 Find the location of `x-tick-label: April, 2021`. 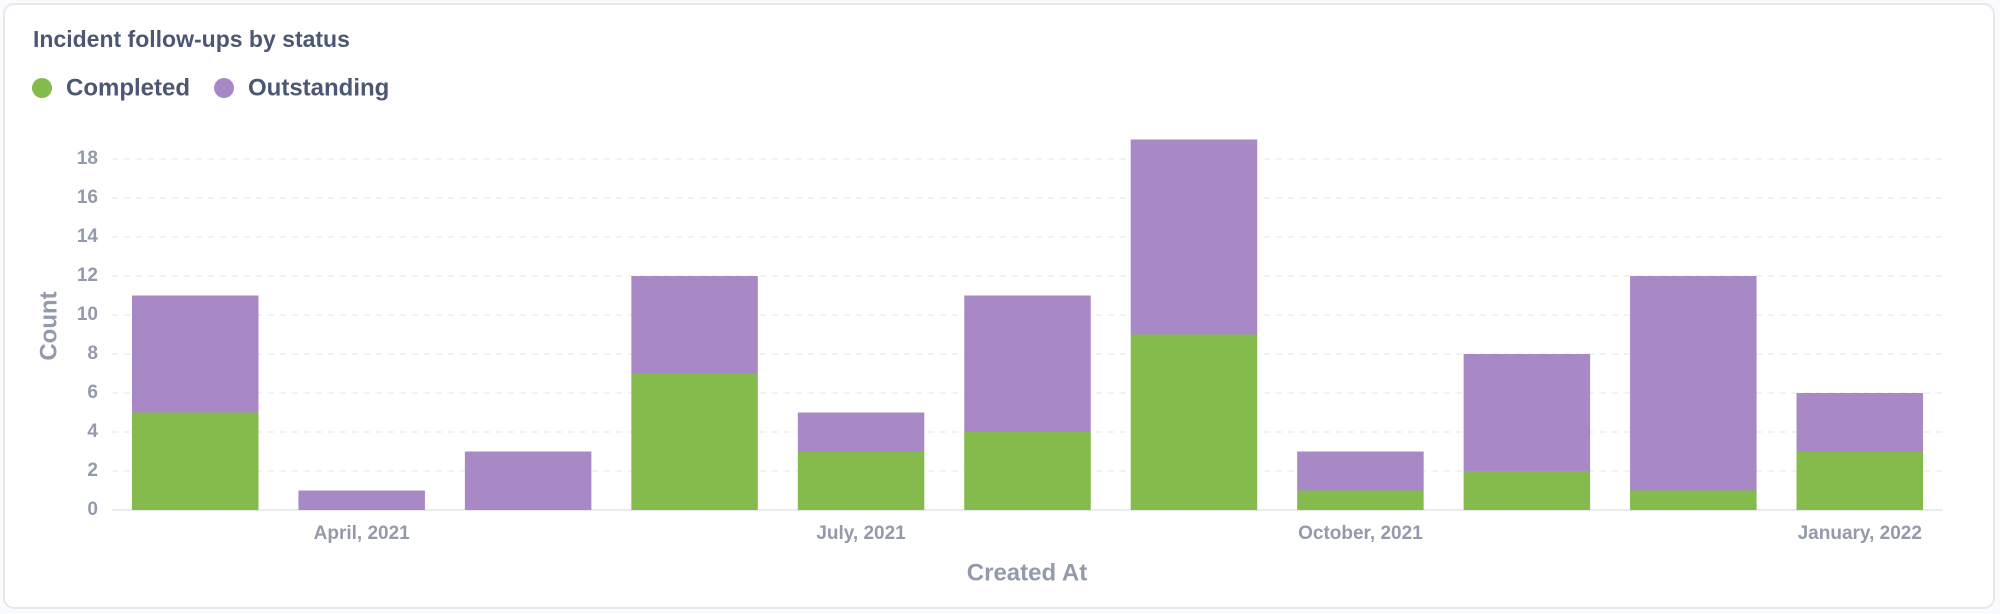

x-tick-label: April, 2021 is located at coordinates (362, 533).